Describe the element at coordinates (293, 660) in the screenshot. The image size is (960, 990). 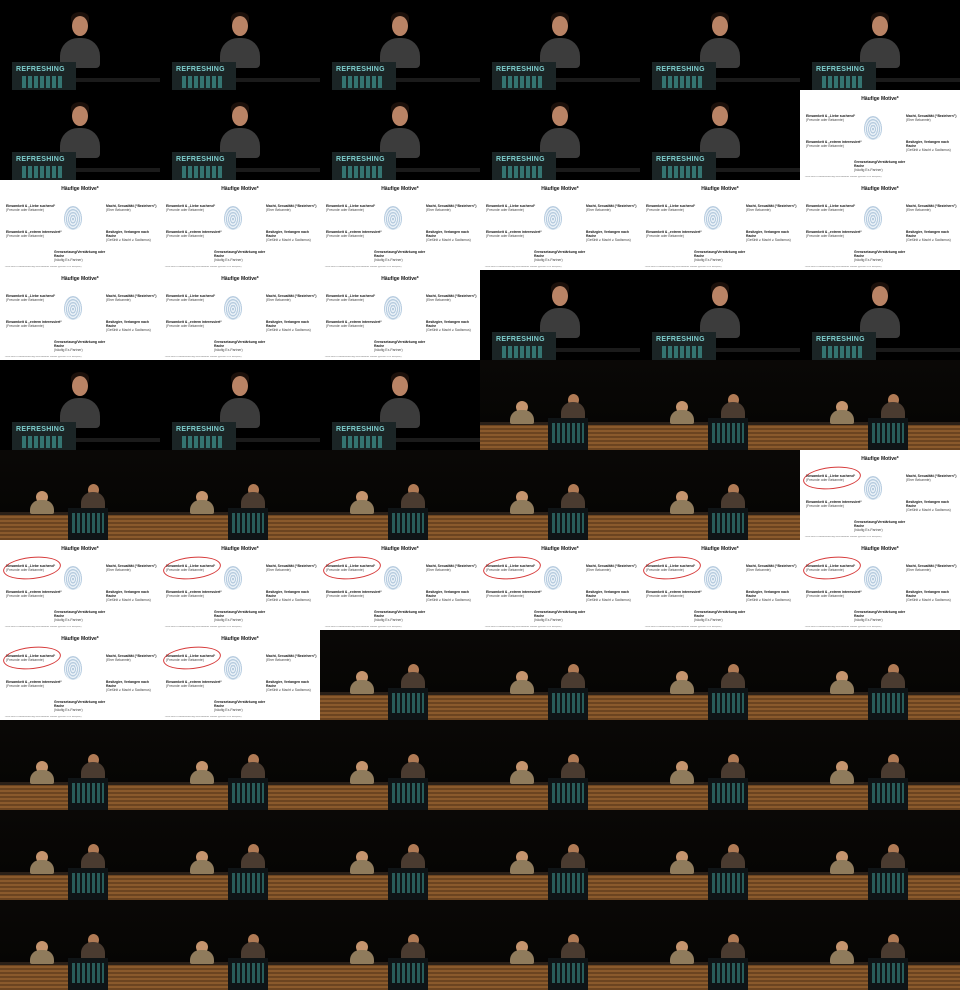
I see `motive-sub: (Eher Bekannte)` at that location.